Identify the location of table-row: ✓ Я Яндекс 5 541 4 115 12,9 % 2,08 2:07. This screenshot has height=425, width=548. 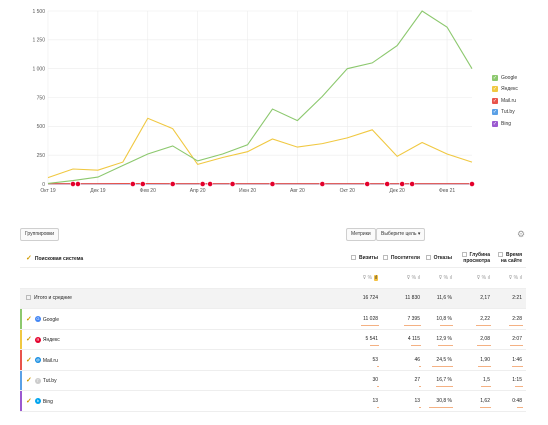
(273, 339).